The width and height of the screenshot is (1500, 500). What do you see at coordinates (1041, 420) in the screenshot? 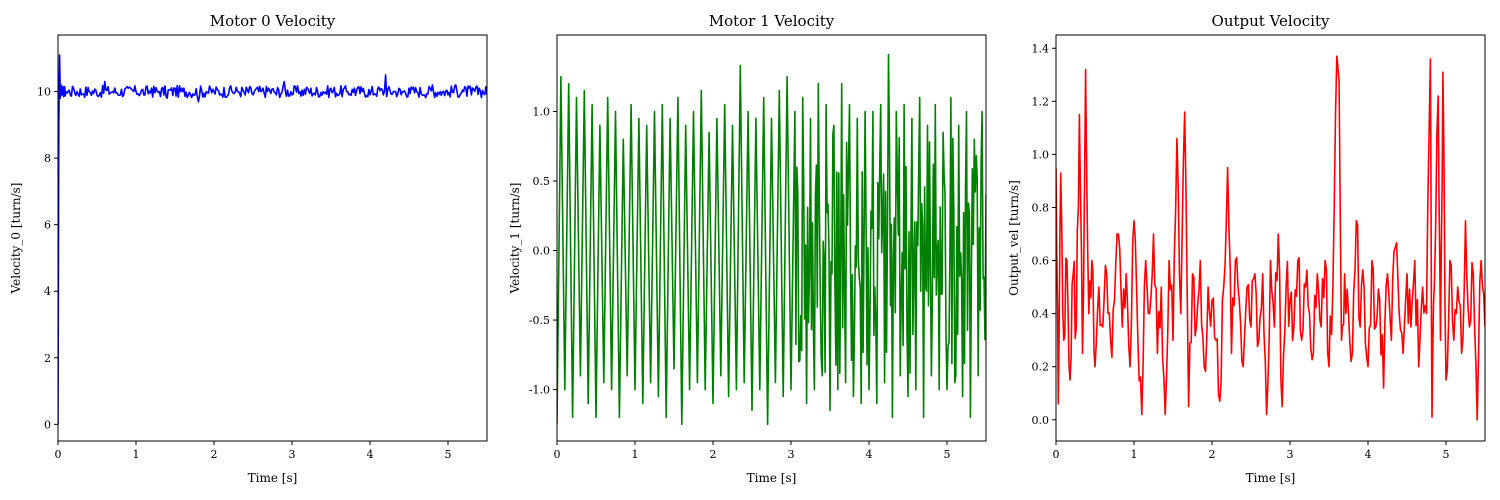
I see `y-tick-label-2-0: 0.0` at bounding box center [1041, 420].